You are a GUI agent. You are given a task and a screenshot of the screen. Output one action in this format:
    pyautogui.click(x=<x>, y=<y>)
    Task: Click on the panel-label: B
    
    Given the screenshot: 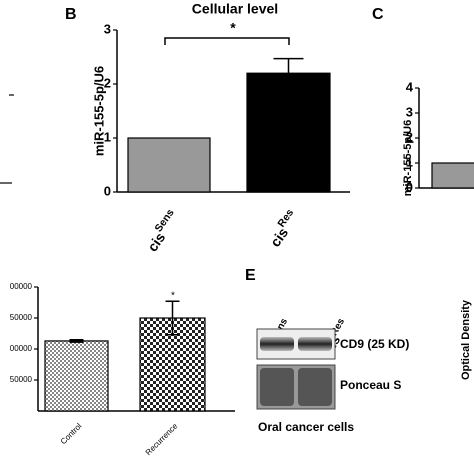 What is the action you would take?
    pyautogui.click(x=71, y=14)
    